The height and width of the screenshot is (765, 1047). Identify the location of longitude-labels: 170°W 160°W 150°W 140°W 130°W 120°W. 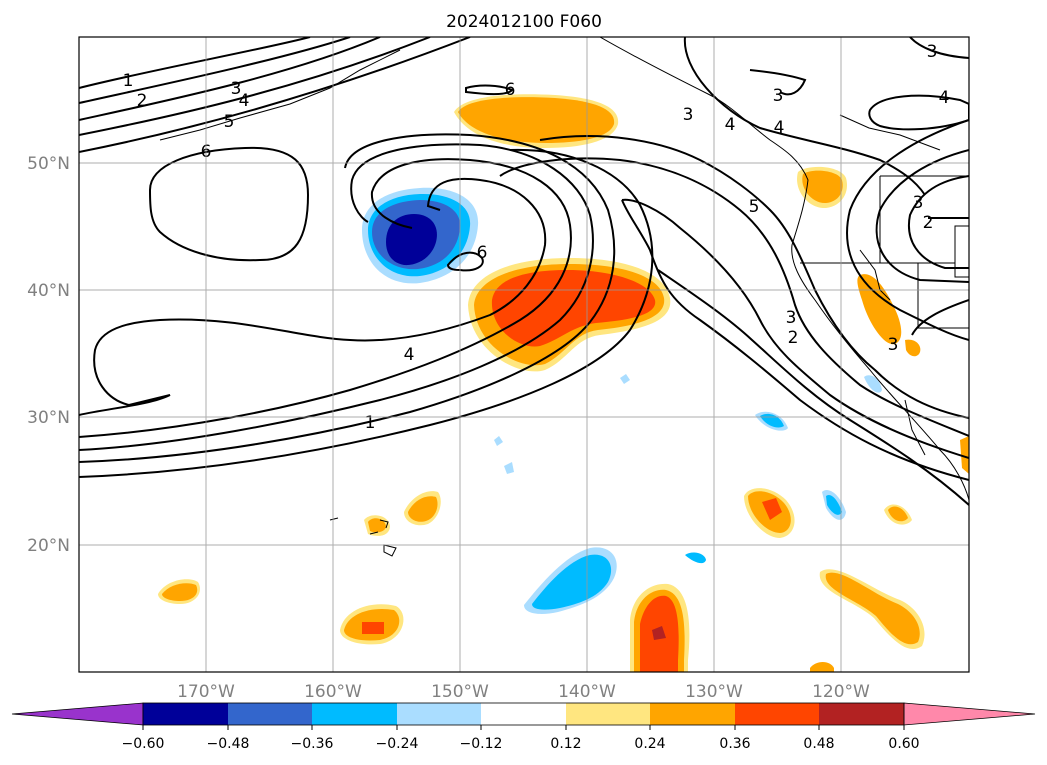
(523, 692).